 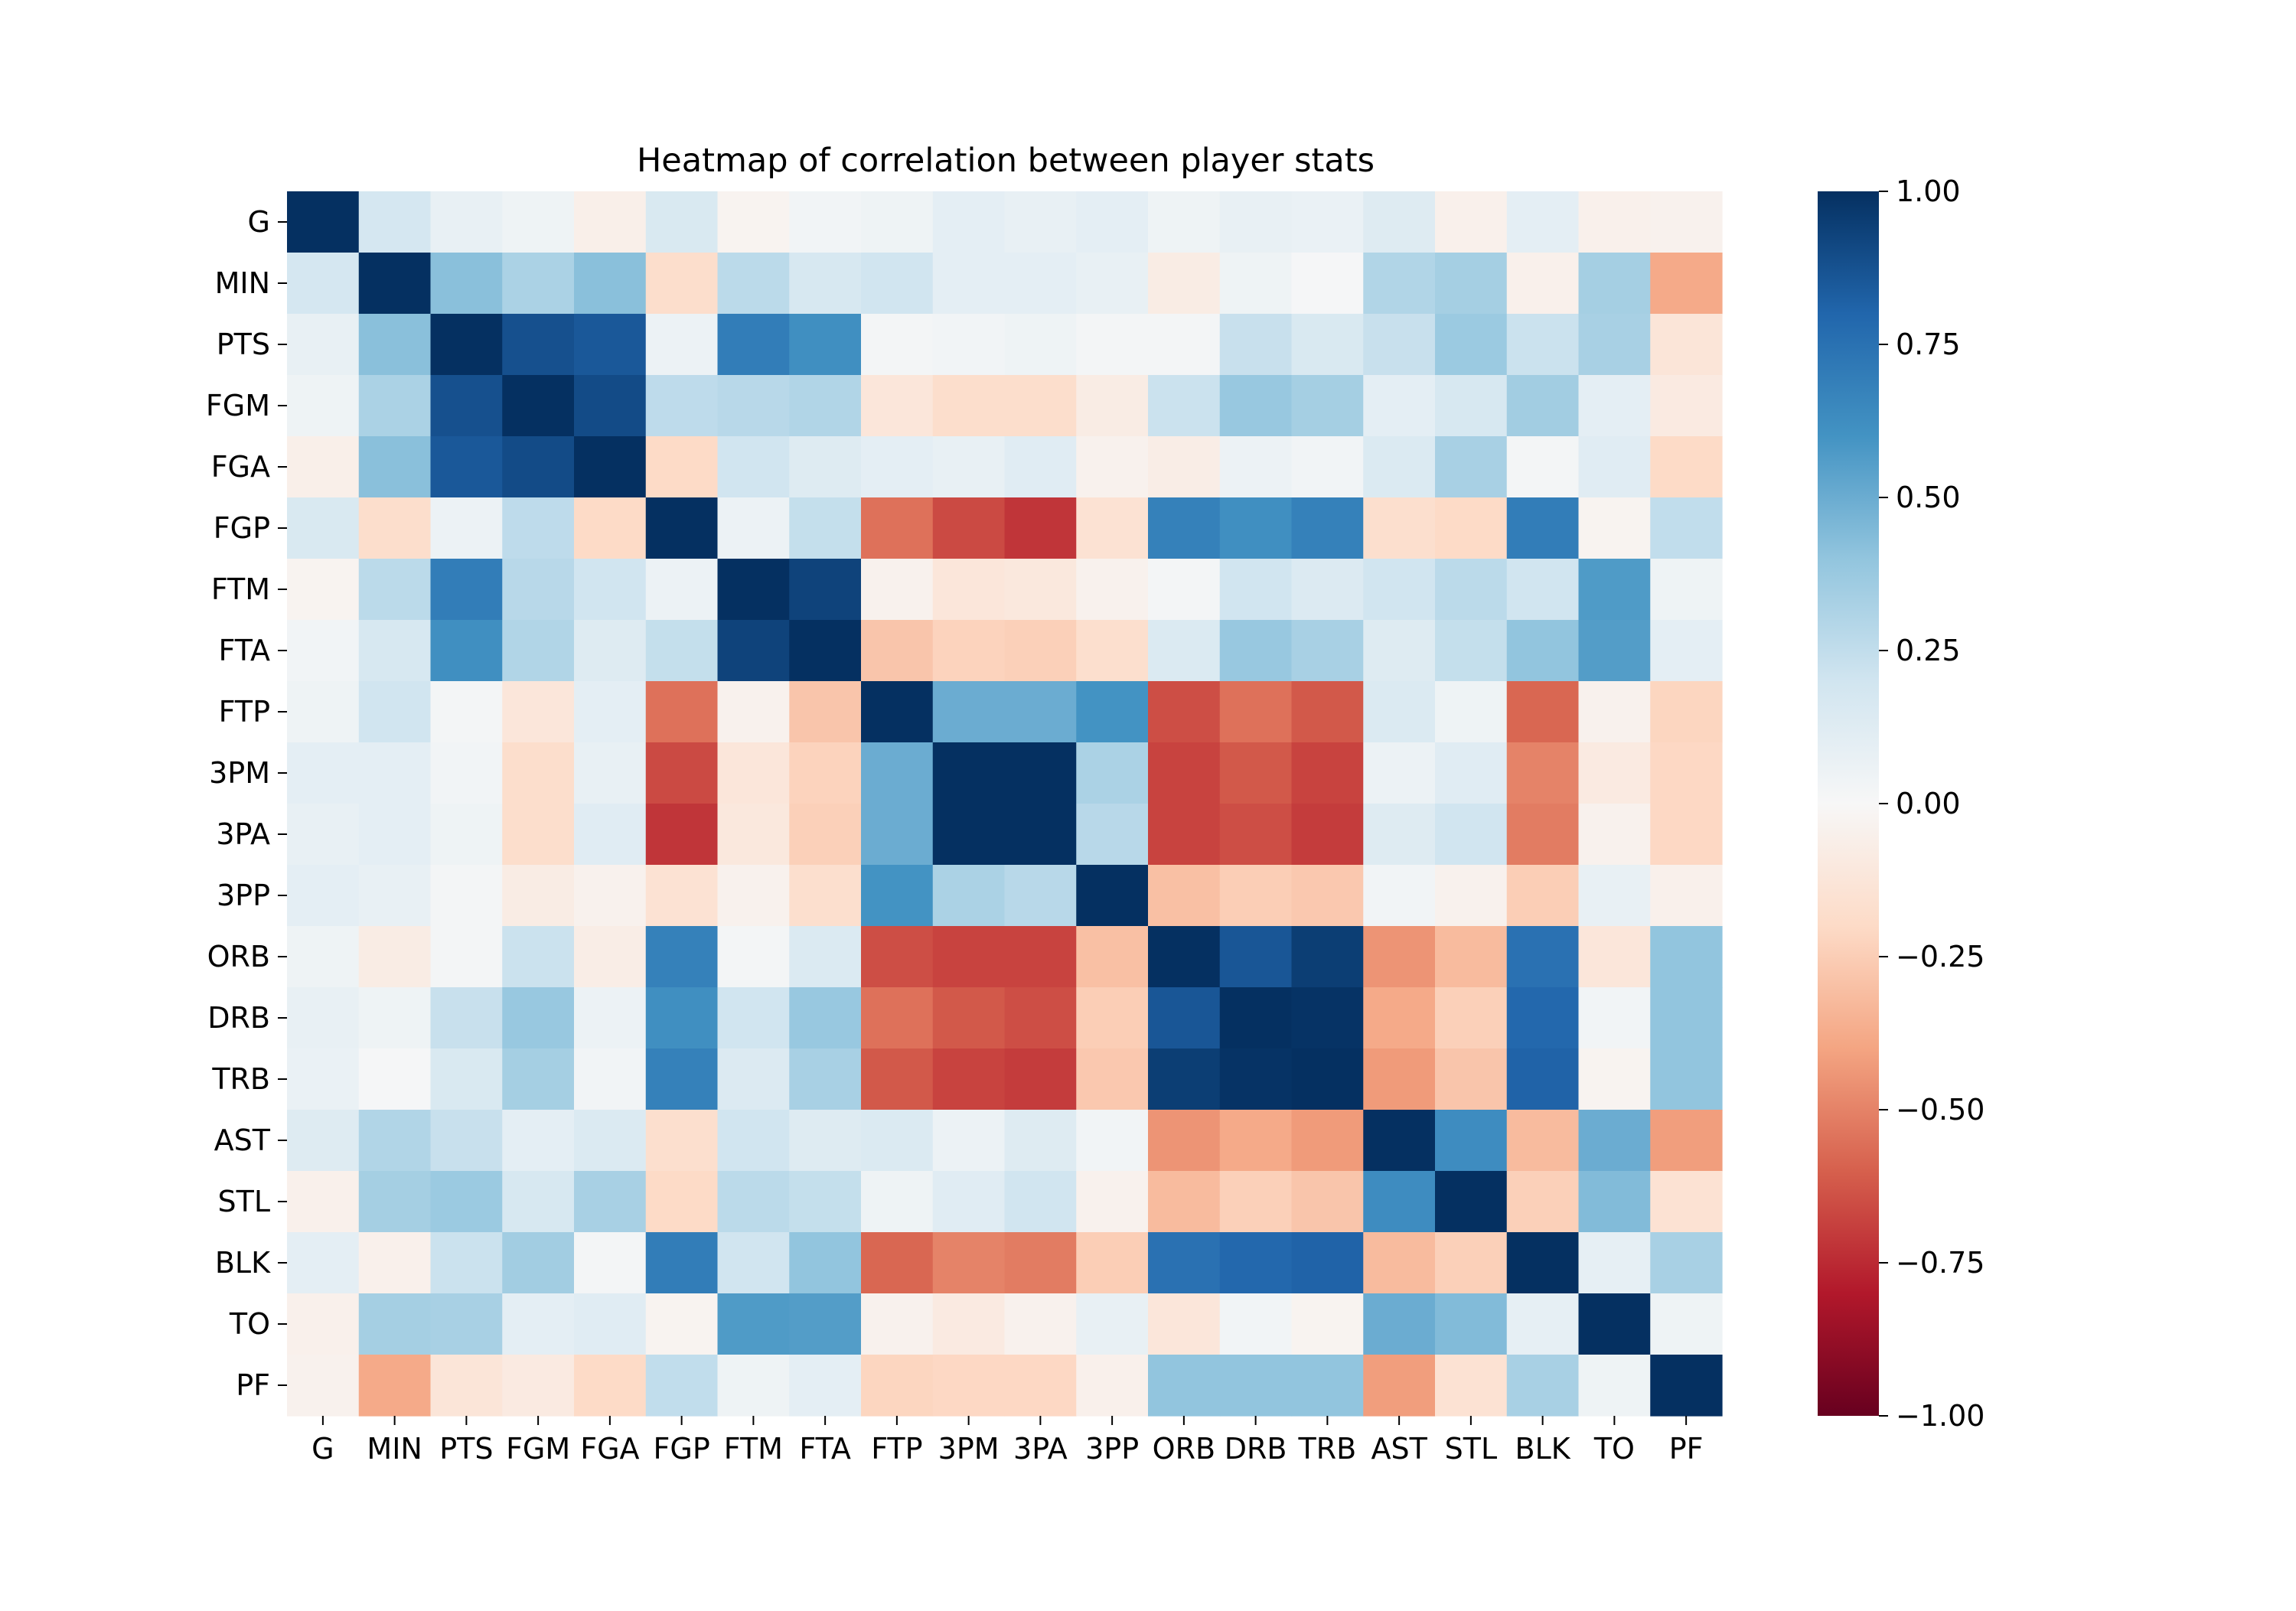 What do you see at coordinates (1471, 1141) in the screenshot?
I see `heatmap-cell-ast-stl` at bounding box center [1471, 1141].